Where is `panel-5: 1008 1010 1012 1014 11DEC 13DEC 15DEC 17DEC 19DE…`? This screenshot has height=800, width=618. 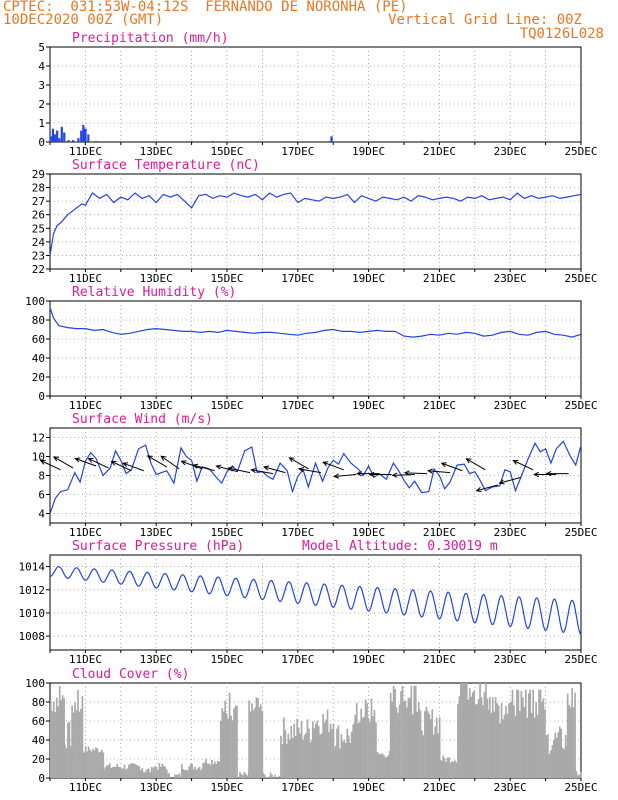 panel-5: 1008 1010 1012 1014 11DEC 13DEC 15DEC 17DEC 19DE… is located at coordinates (308, 602).